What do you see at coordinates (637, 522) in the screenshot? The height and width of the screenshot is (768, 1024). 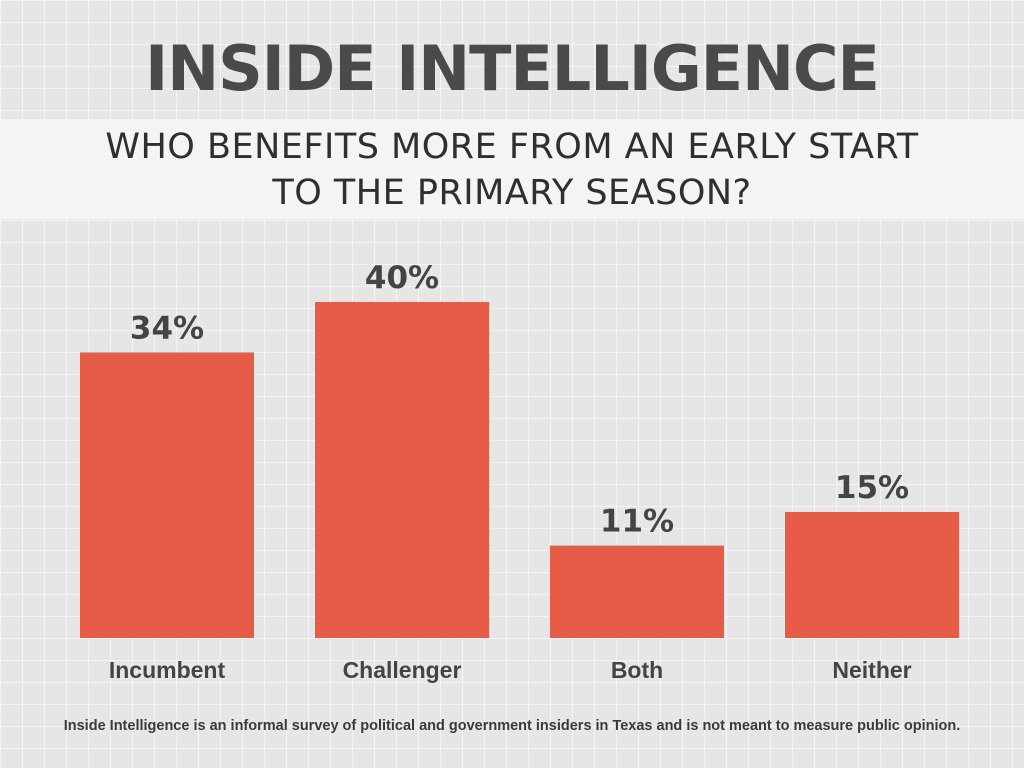 I see `data-label-both: 11%` at bounding box center [637, 522].